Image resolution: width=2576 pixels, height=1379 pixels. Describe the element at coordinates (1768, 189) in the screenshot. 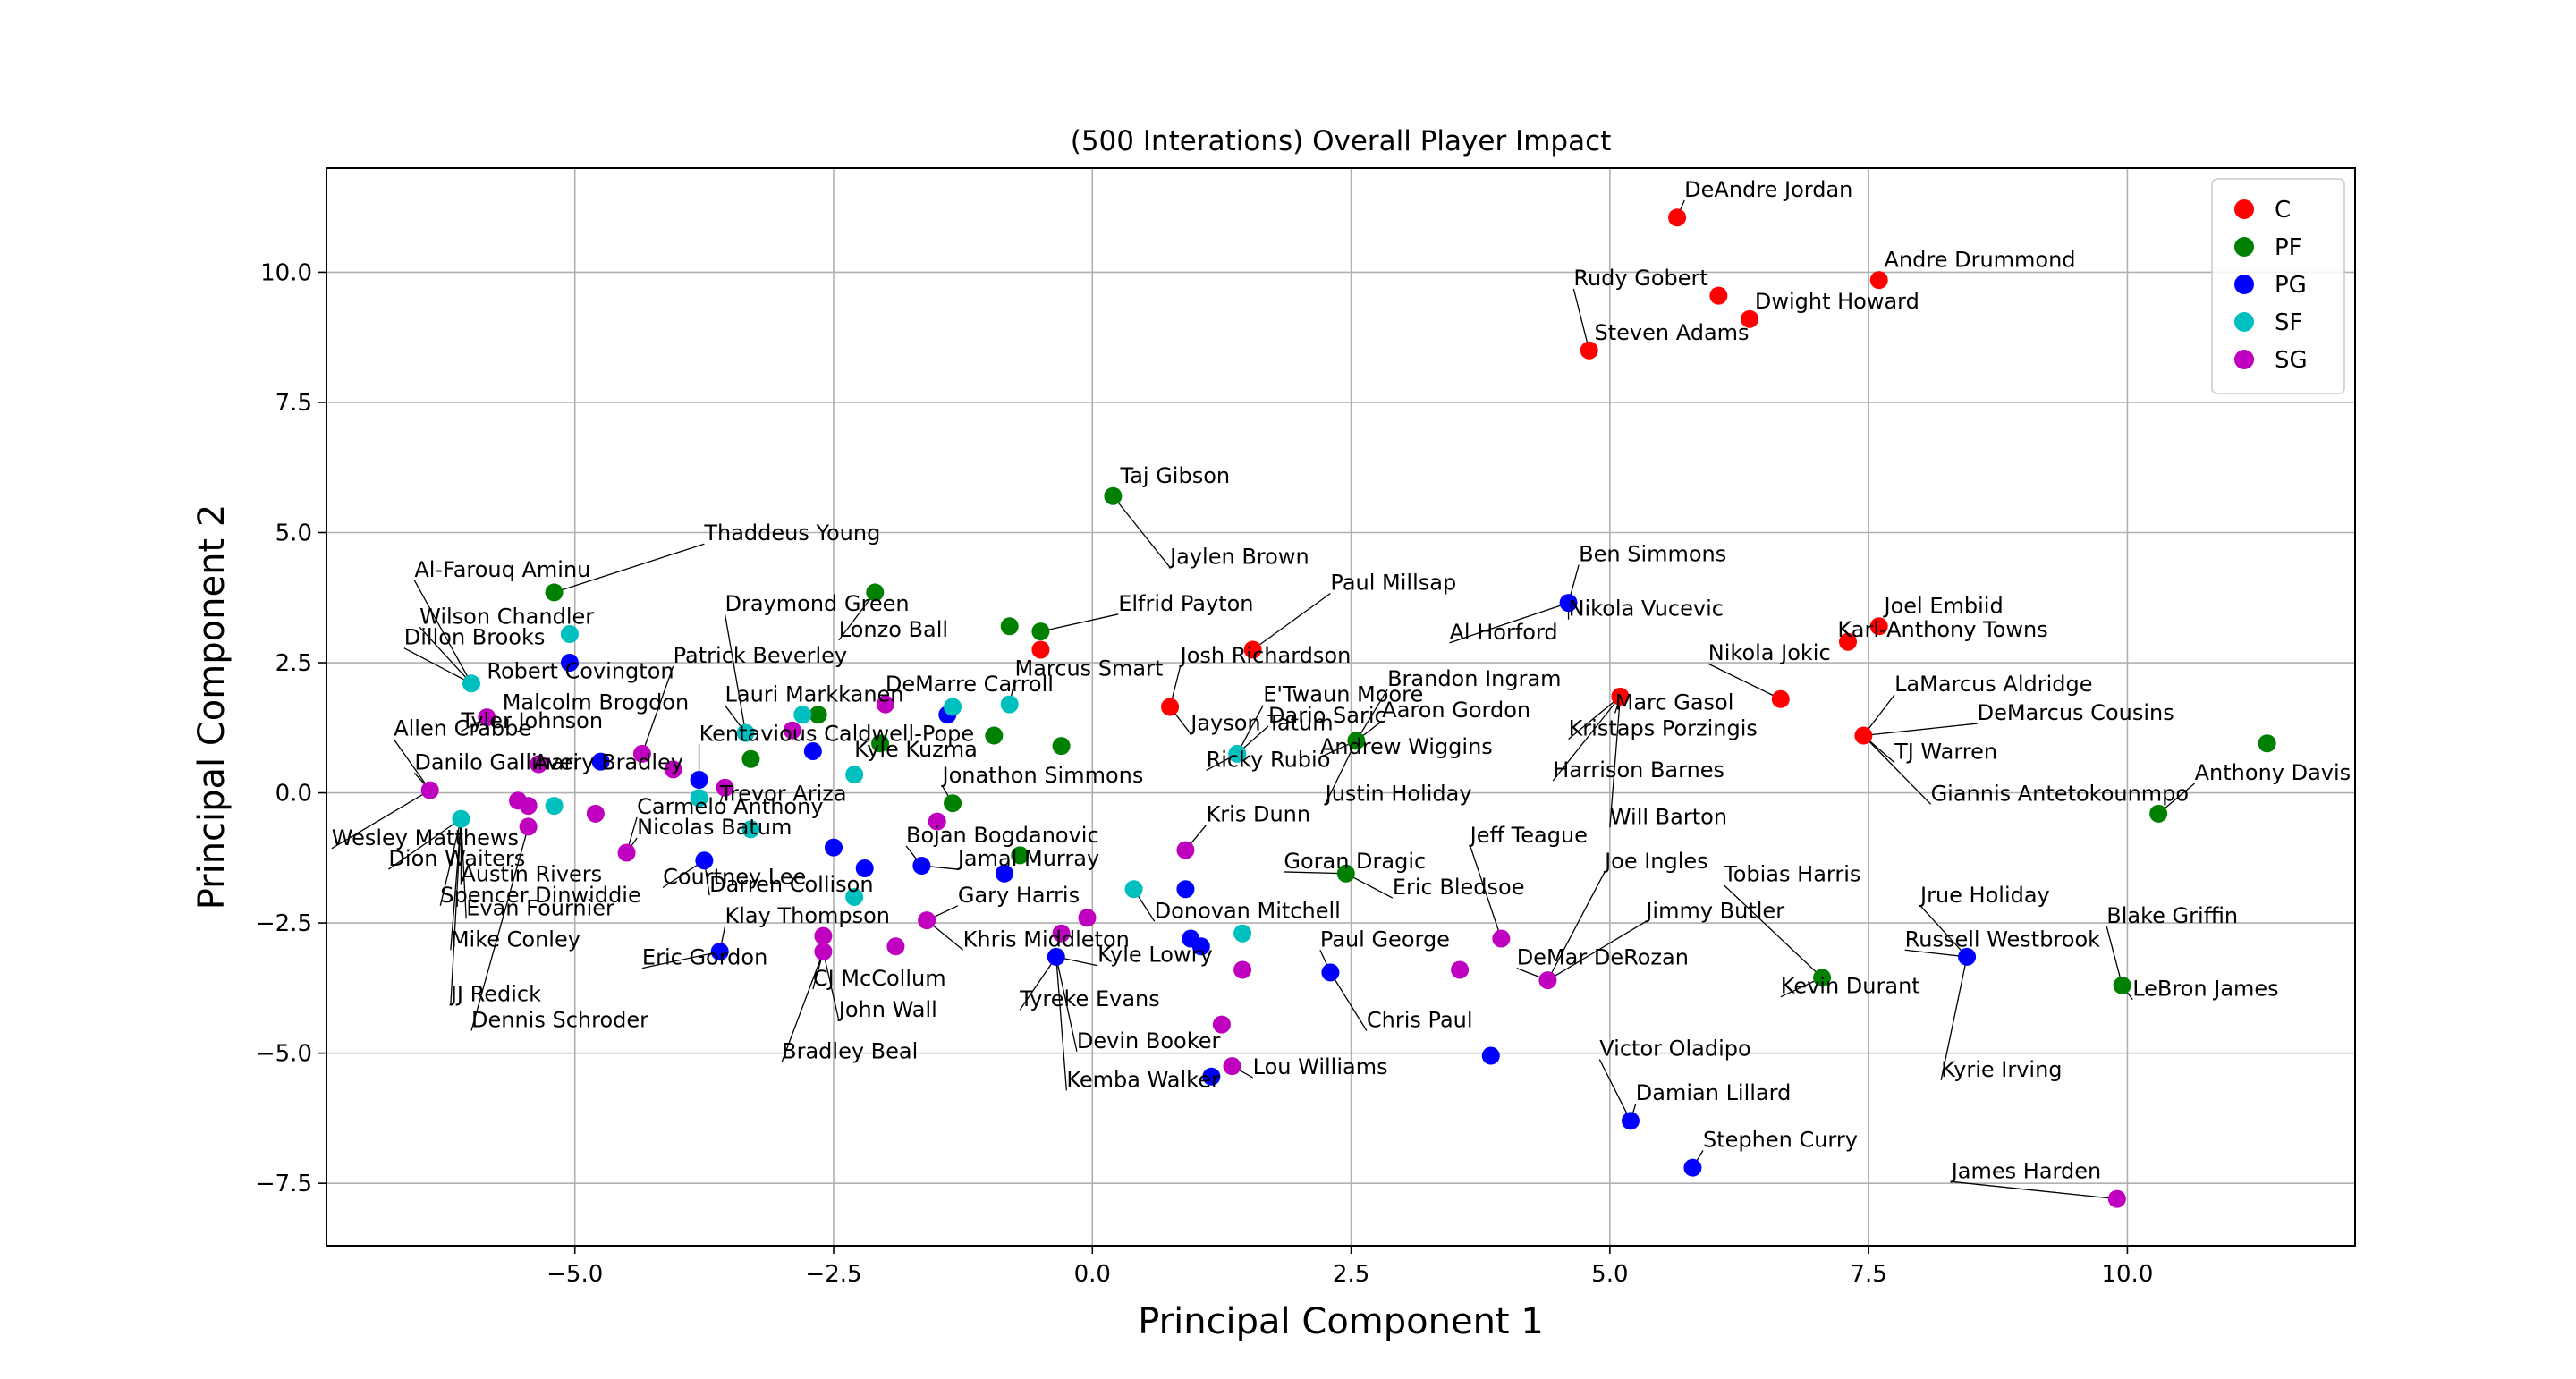

I see `point-label: DeAndre Jordan` at that location.